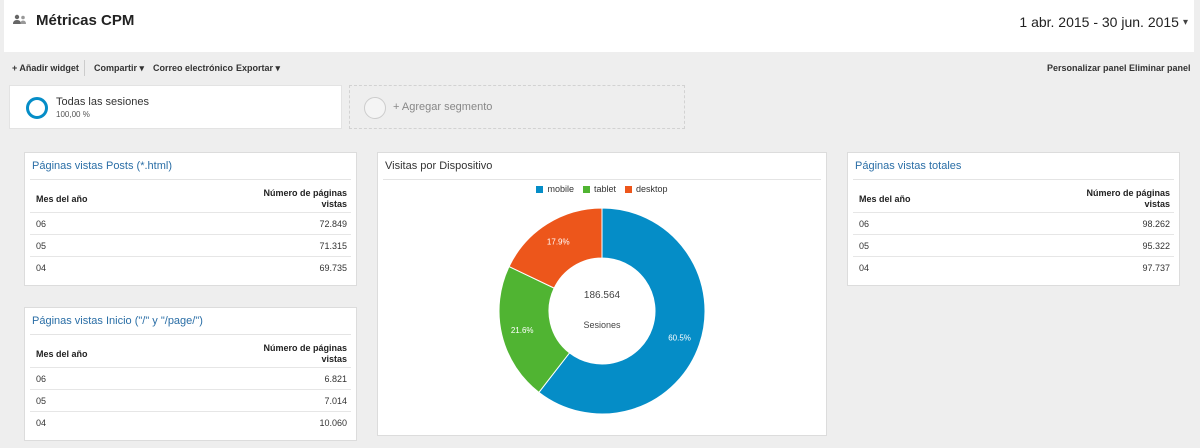  What do you see at coordinates (102, 166) in the screenshot?
I see `widget-title: Páginas vistas Posts (*.html)` at bounding box center [102, 166].